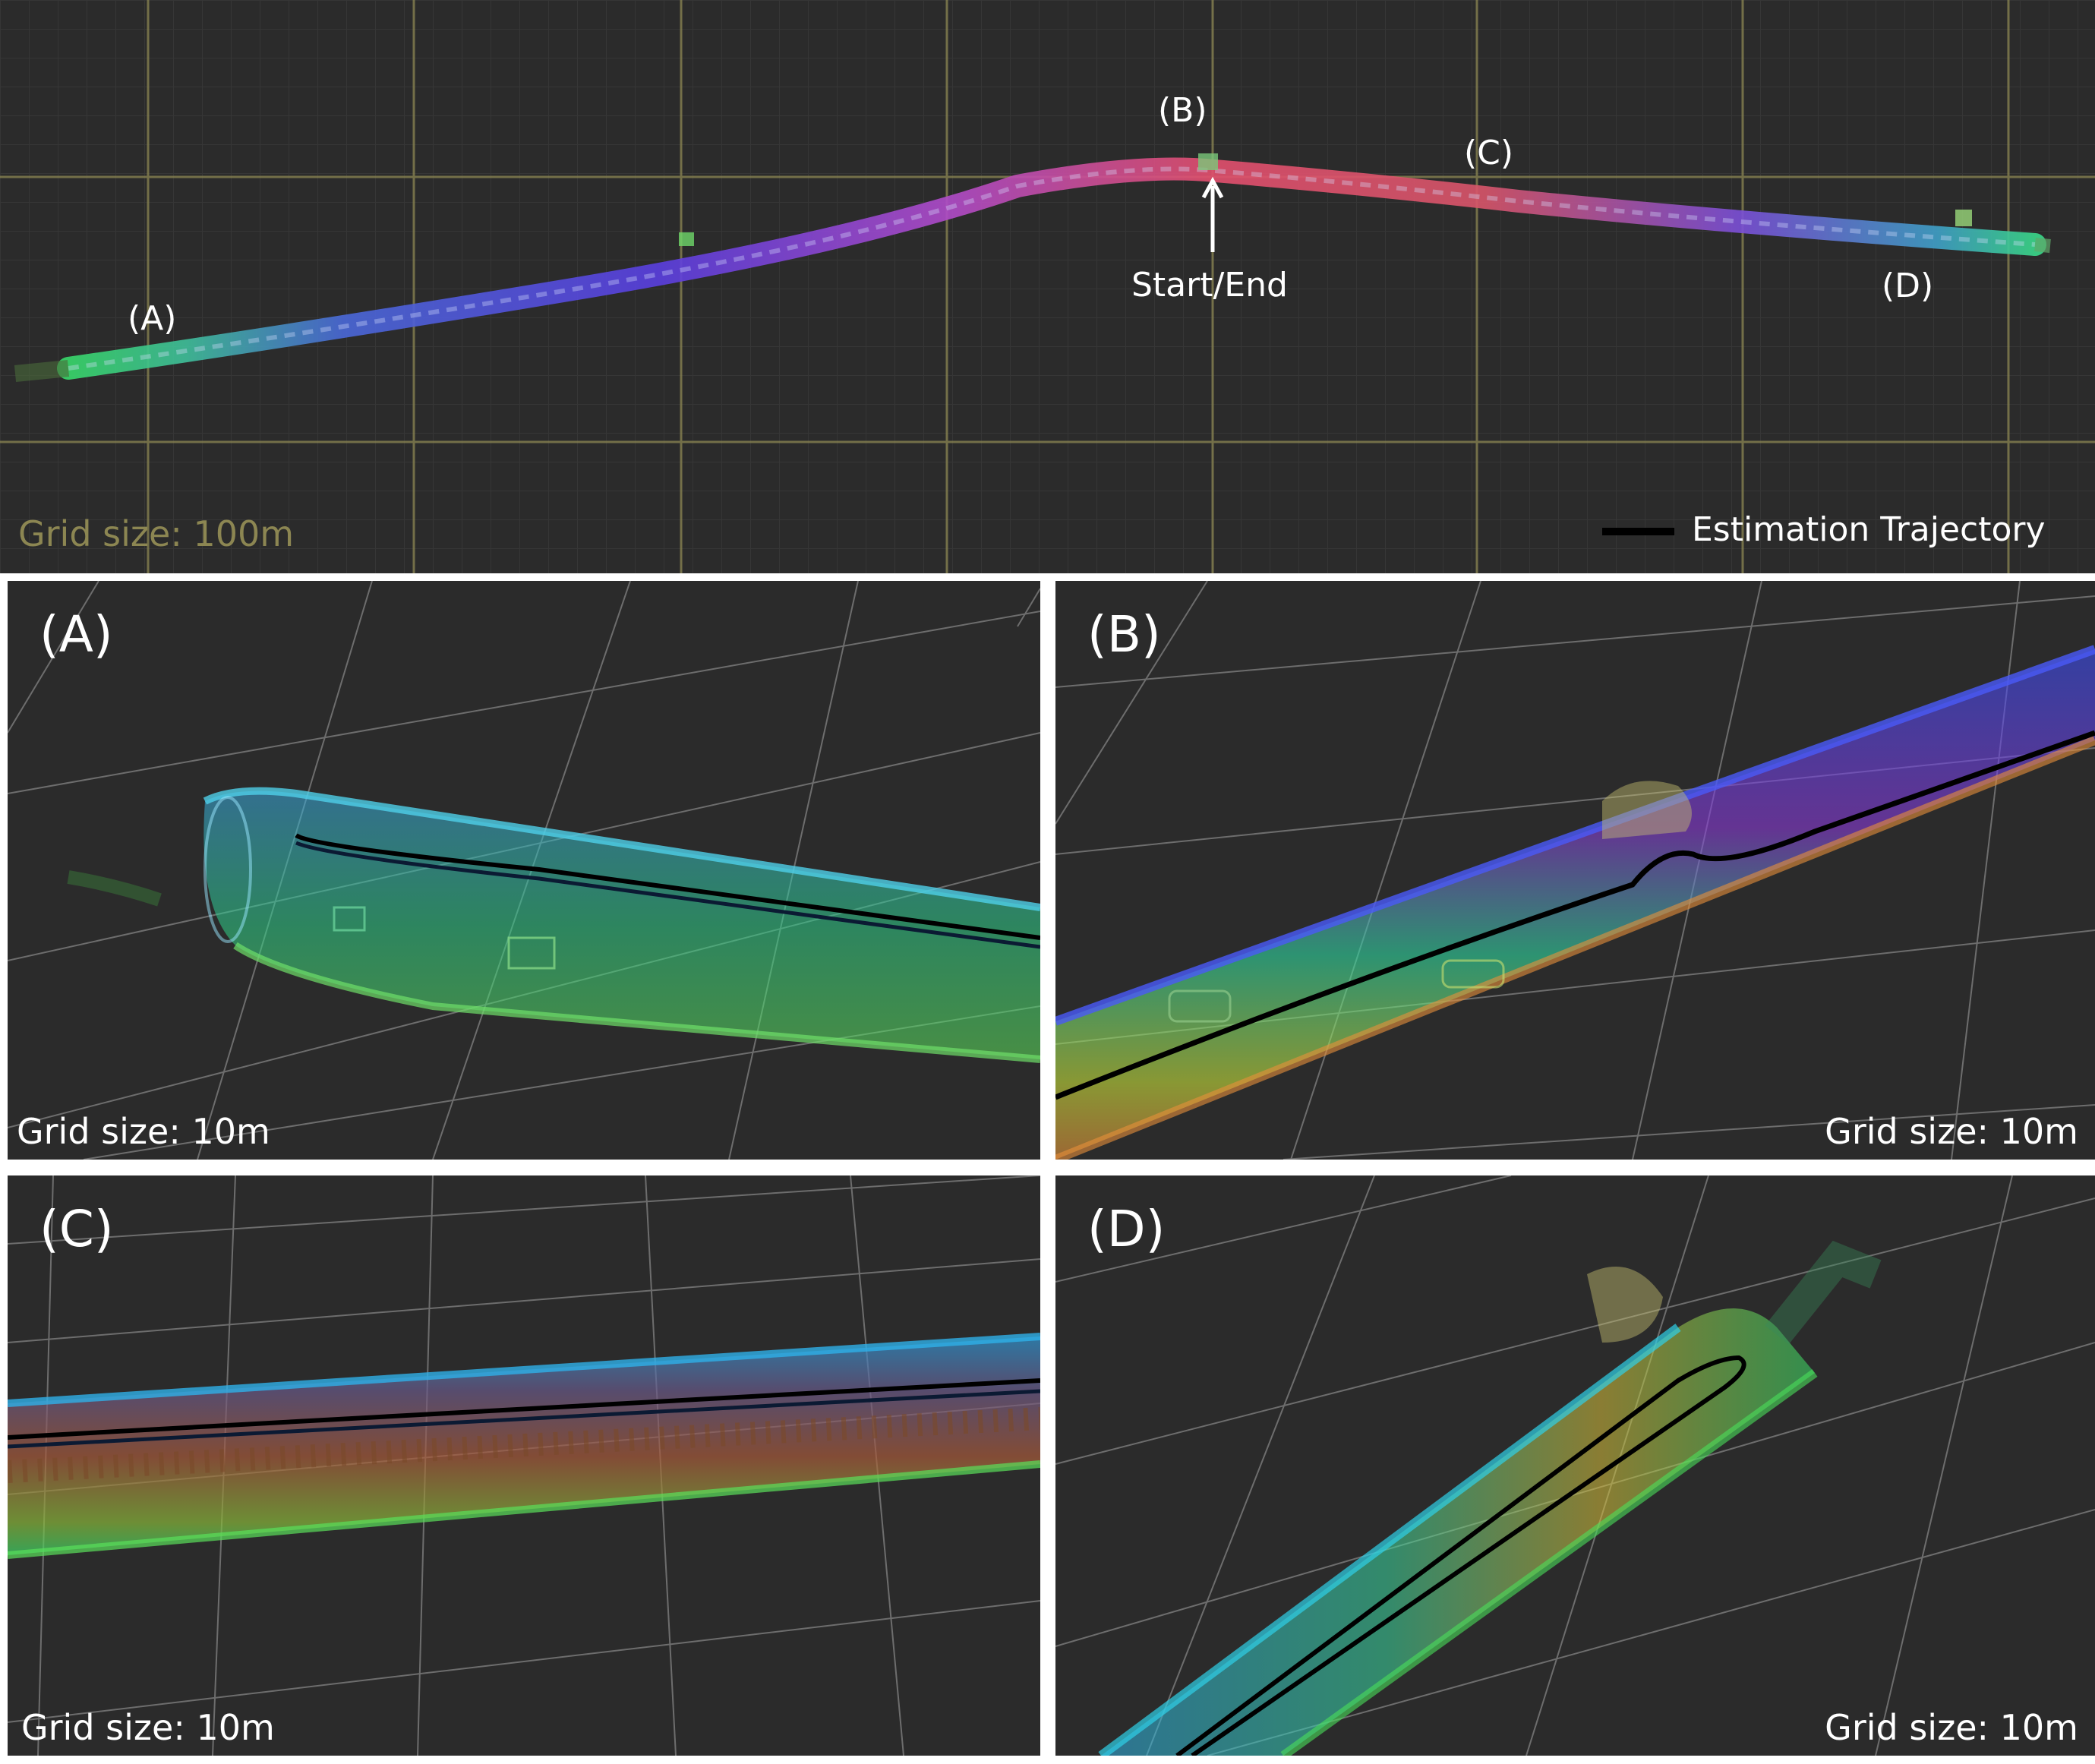  Describe the element at coordinates (524, 1446) in the screenshot. I see `tunnel-c` at that location.